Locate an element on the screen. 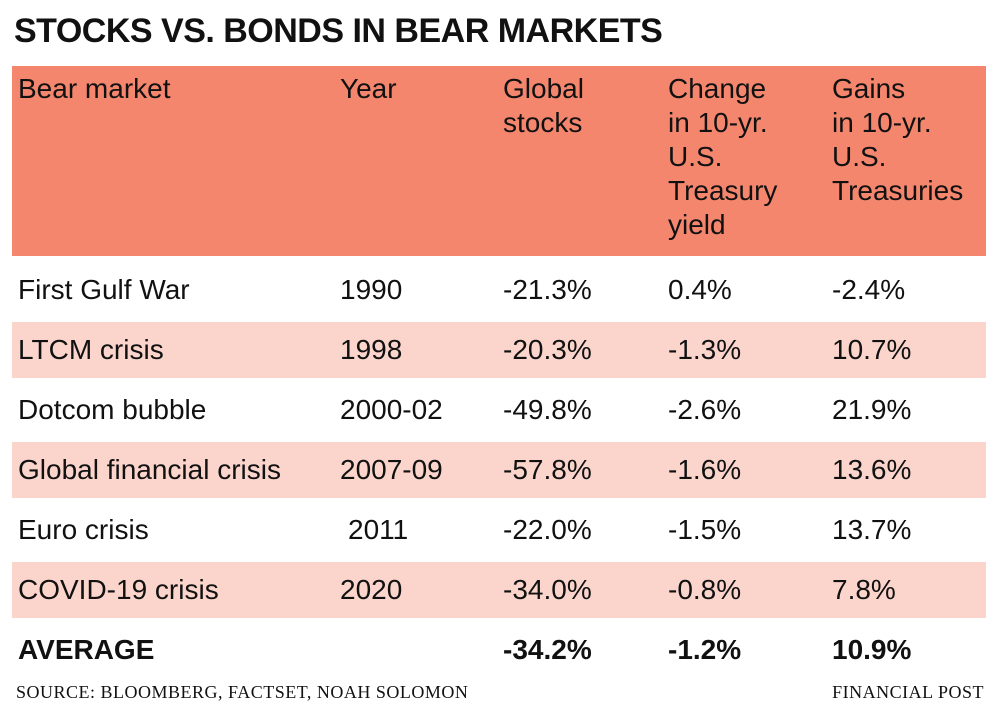 The height and width of the screenshot is (720, 1000). cell: 2000-02 is located at coordinates (391, 409).